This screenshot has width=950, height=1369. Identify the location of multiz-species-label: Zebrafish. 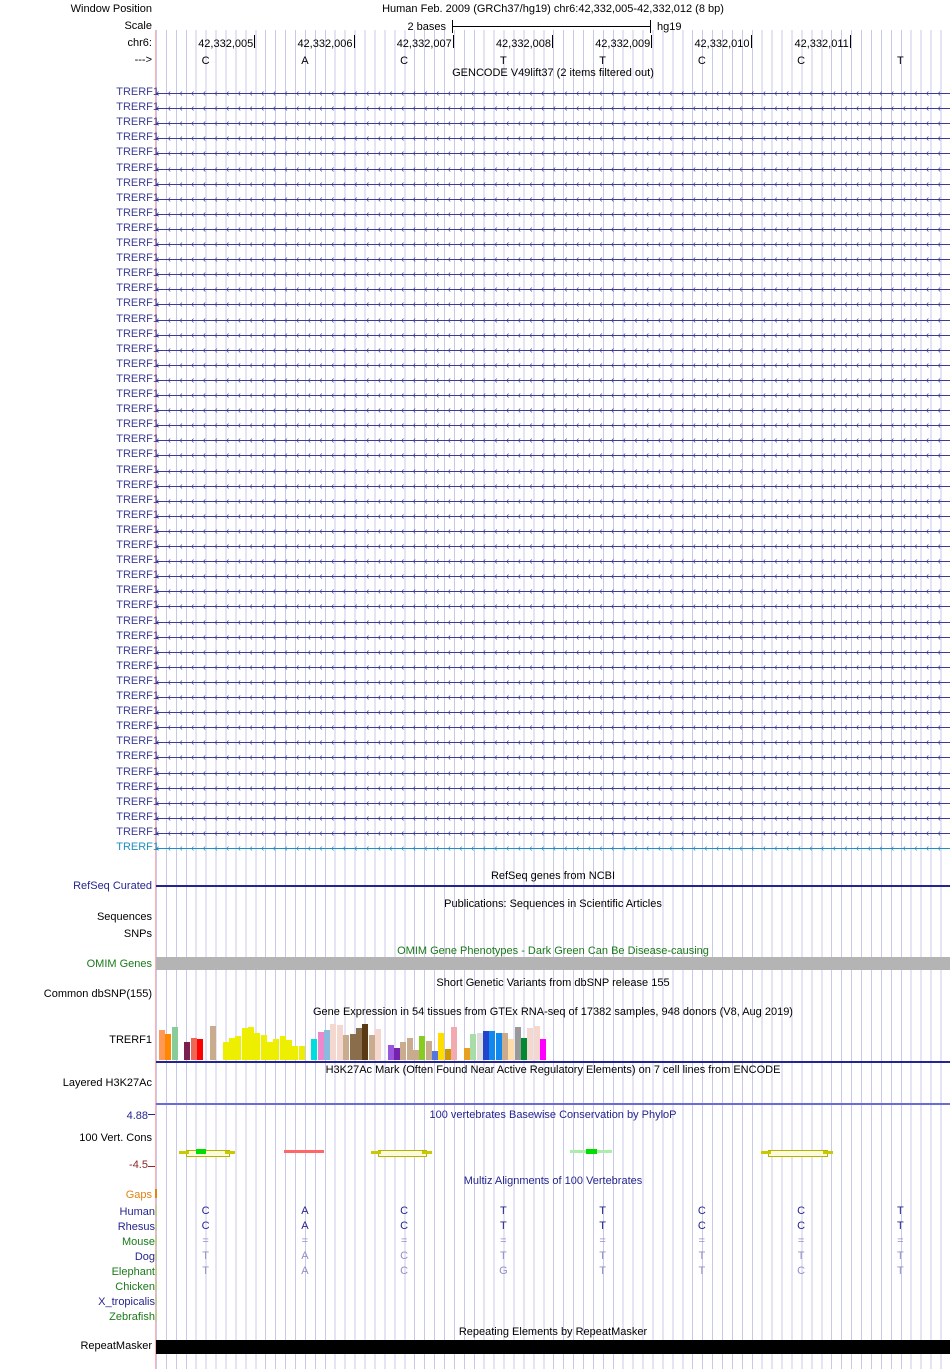
(132, 1317).